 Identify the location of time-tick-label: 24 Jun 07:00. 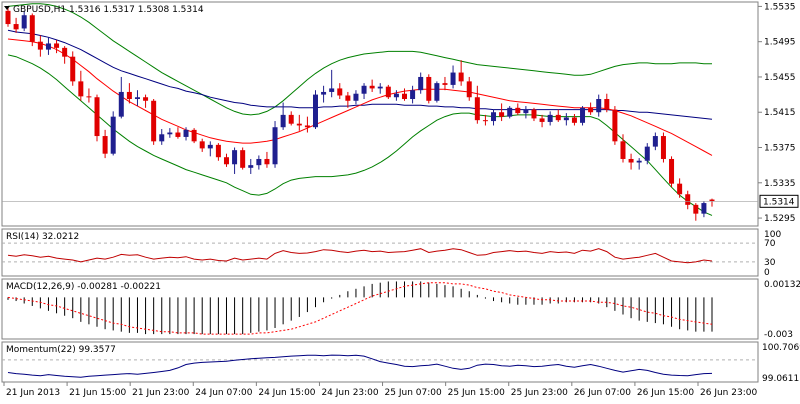
(223, 393).